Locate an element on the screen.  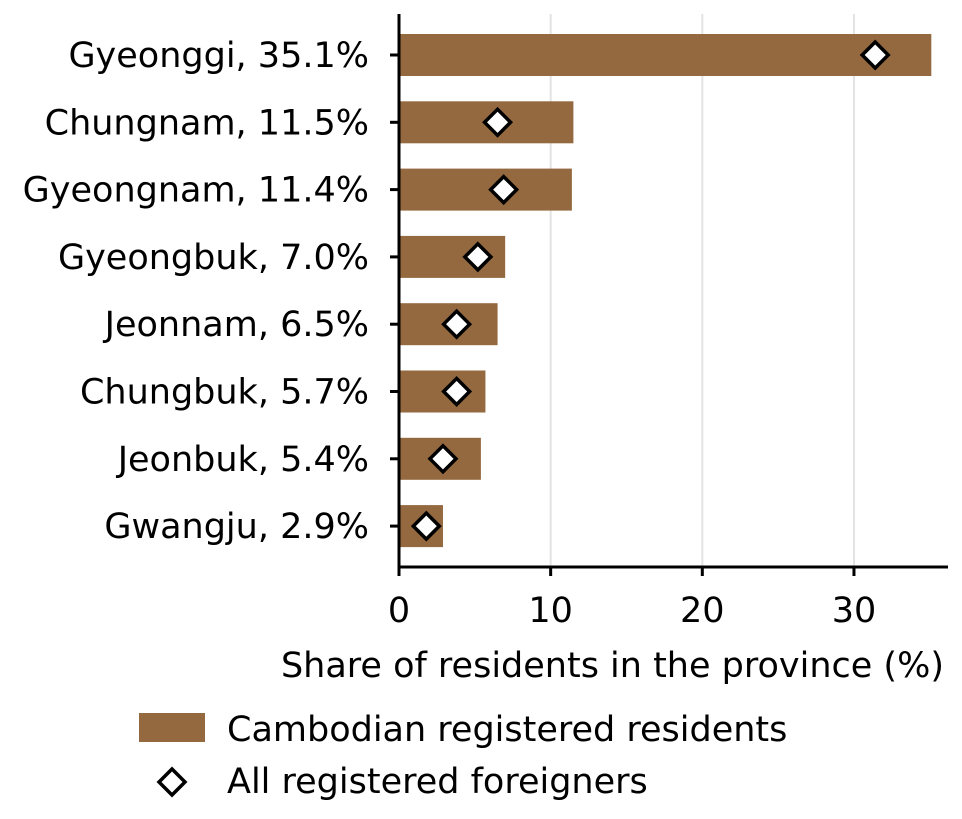
category-label: Jeonbuk, 5.4% is located at coordinates (242, 460).